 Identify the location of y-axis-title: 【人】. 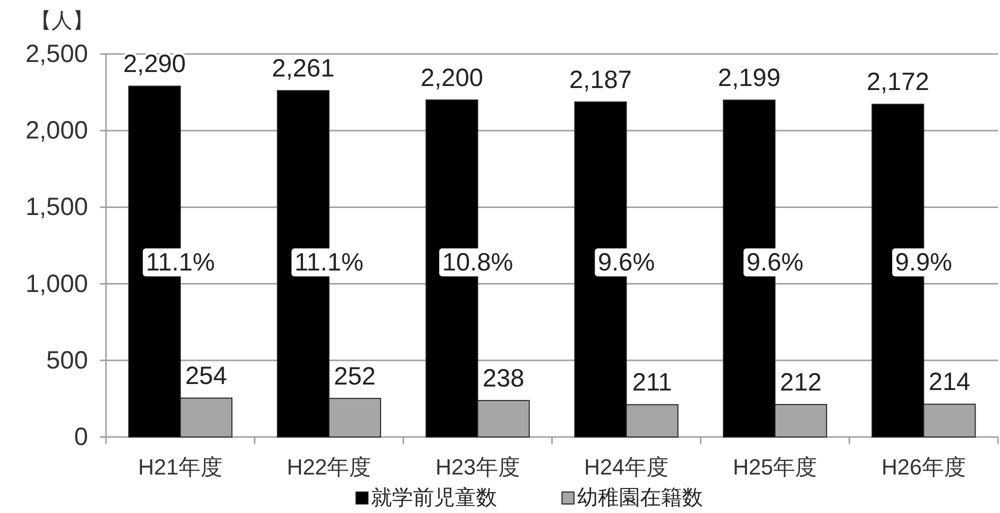
(62, 21).